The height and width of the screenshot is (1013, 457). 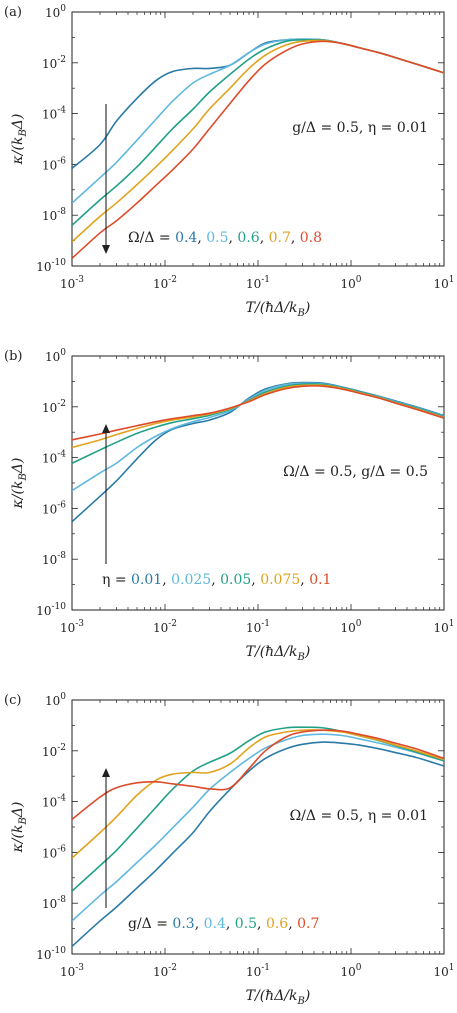 What do you see at coordinates (258, 774) in the screenshot?
I see `series-line-0.7` at bounding box center [258, 774].